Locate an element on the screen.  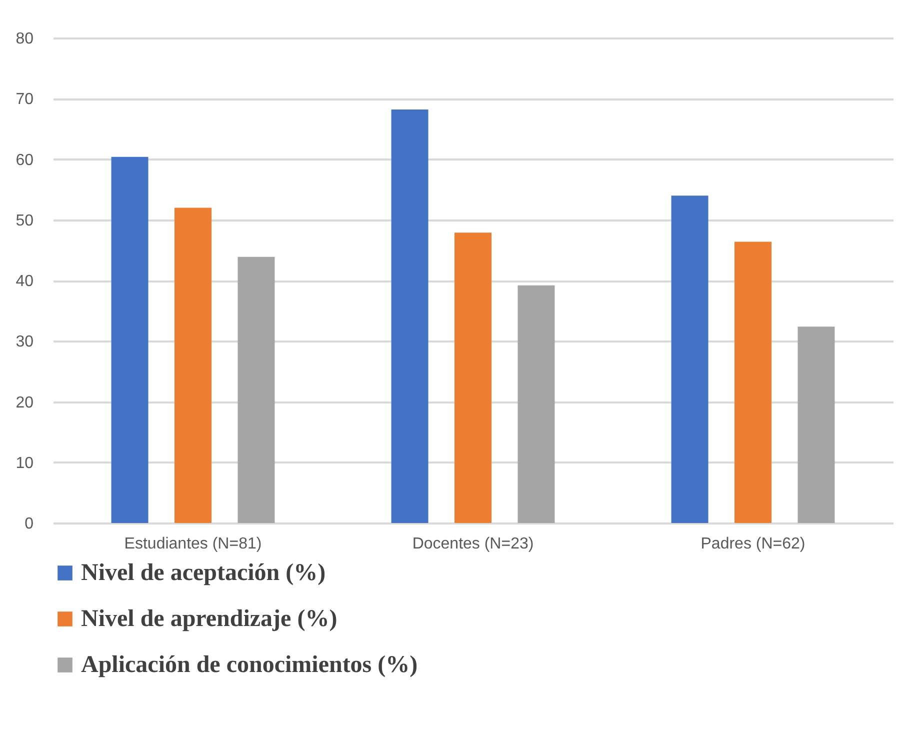
y-tick-label: 80 is located at coordinates (25, 39).